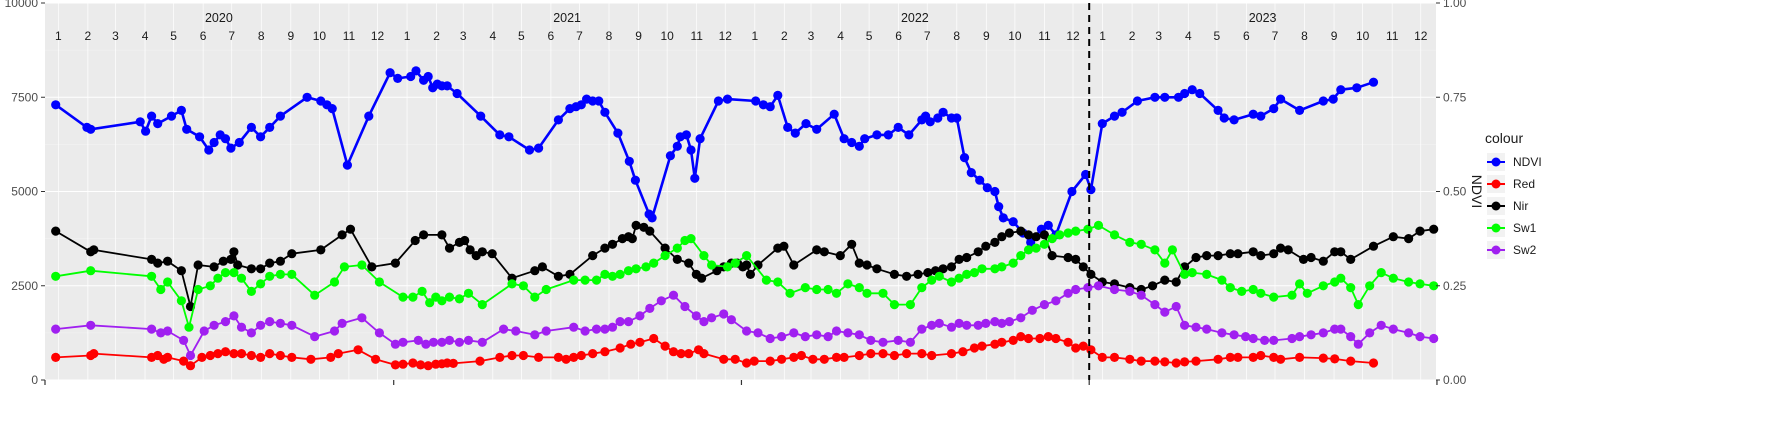  I want to click on y-tick-label: 5000, so click(24, 192).